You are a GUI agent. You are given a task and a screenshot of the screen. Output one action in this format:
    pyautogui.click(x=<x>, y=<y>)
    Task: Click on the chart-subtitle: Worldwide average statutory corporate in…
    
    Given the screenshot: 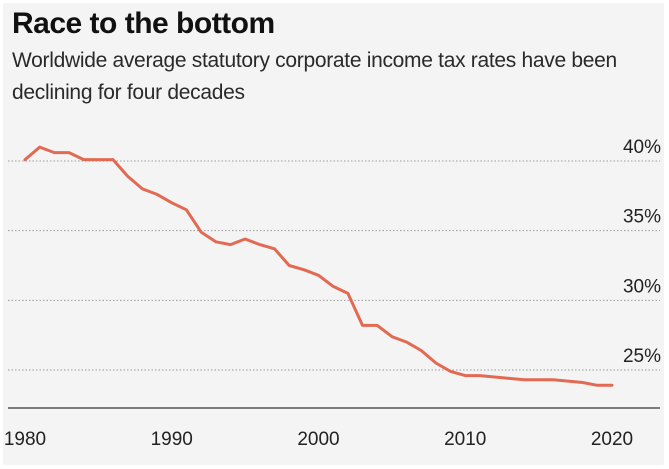 What is the action you would take?
    pyautogui.click(x=314, y=76)
    